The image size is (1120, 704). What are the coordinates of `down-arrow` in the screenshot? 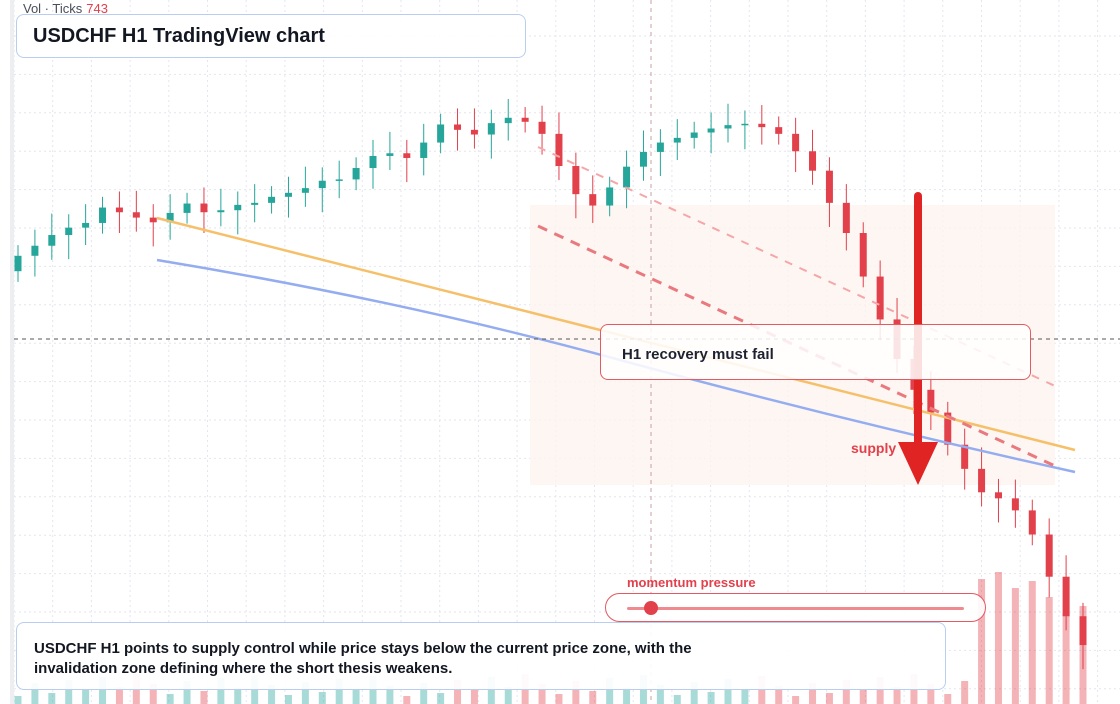 It's located at (918, 338).